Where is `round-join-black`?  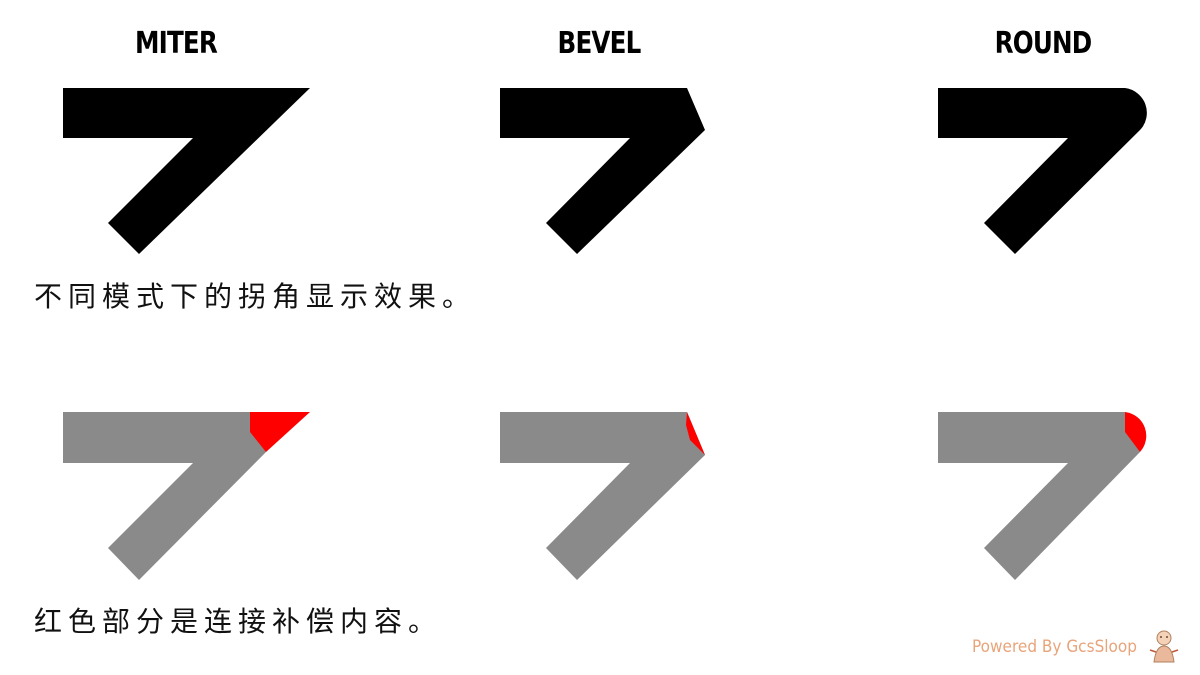
round-join-black is located at coordinates (1042, 171).